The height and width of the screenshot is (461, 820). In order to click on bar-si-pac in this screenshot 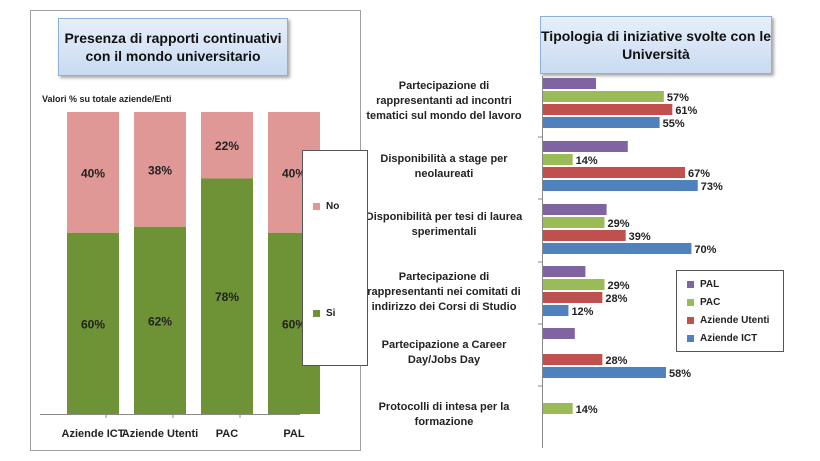, I will do `click(227, 296)`.